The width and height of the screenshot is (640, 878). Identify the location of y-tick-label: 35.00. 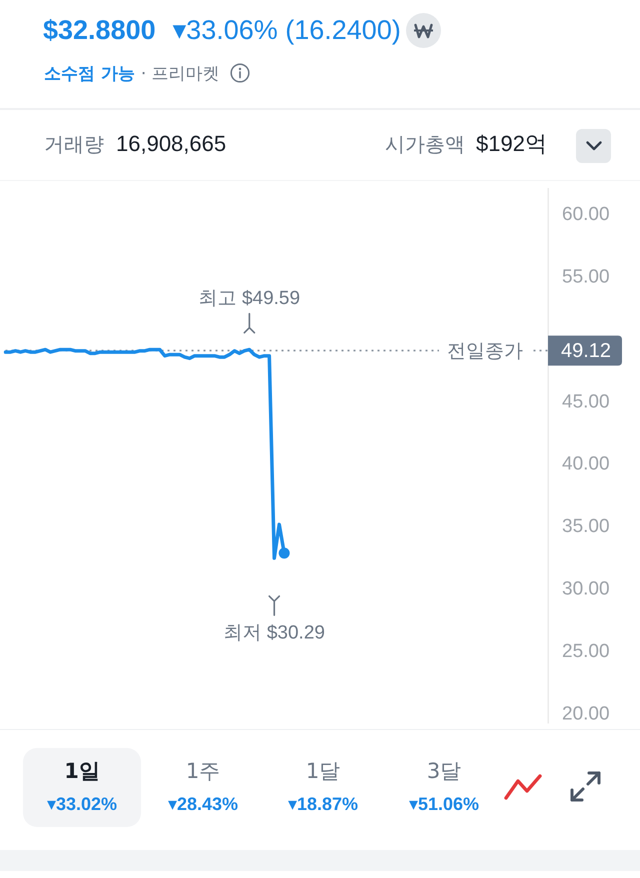
(586, 527).